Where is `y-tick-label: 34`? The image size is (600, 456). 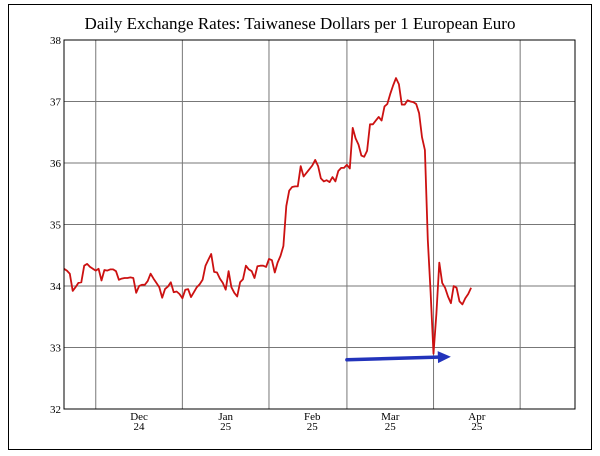 y-tick-label: 34 is located at coordinates (56, 287).